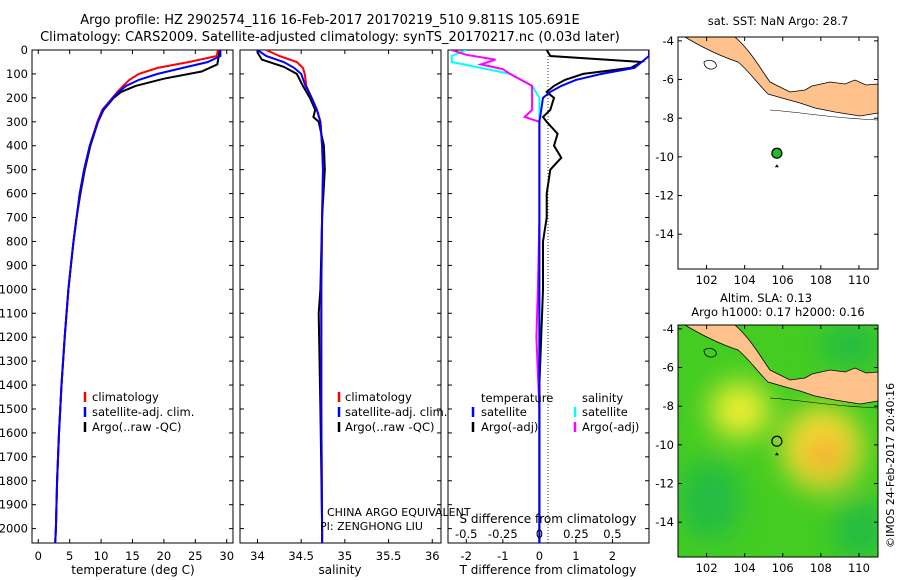  What do you see at coordinates (339, 570) in the screenshot?
I see `salinity-xlabel: salinity` at bounding box center [339, 570].